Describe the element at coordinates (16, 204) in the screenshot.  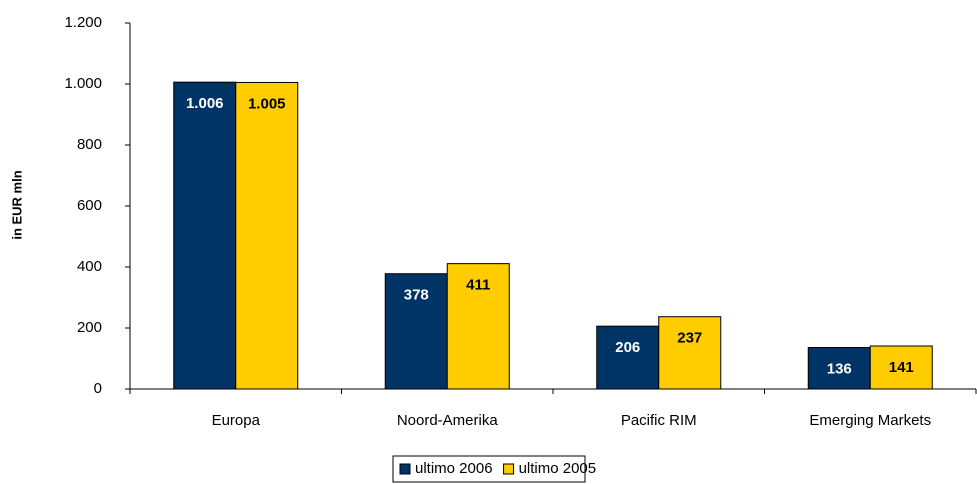
I see `y-axis-label: in EUR mln` at that location.